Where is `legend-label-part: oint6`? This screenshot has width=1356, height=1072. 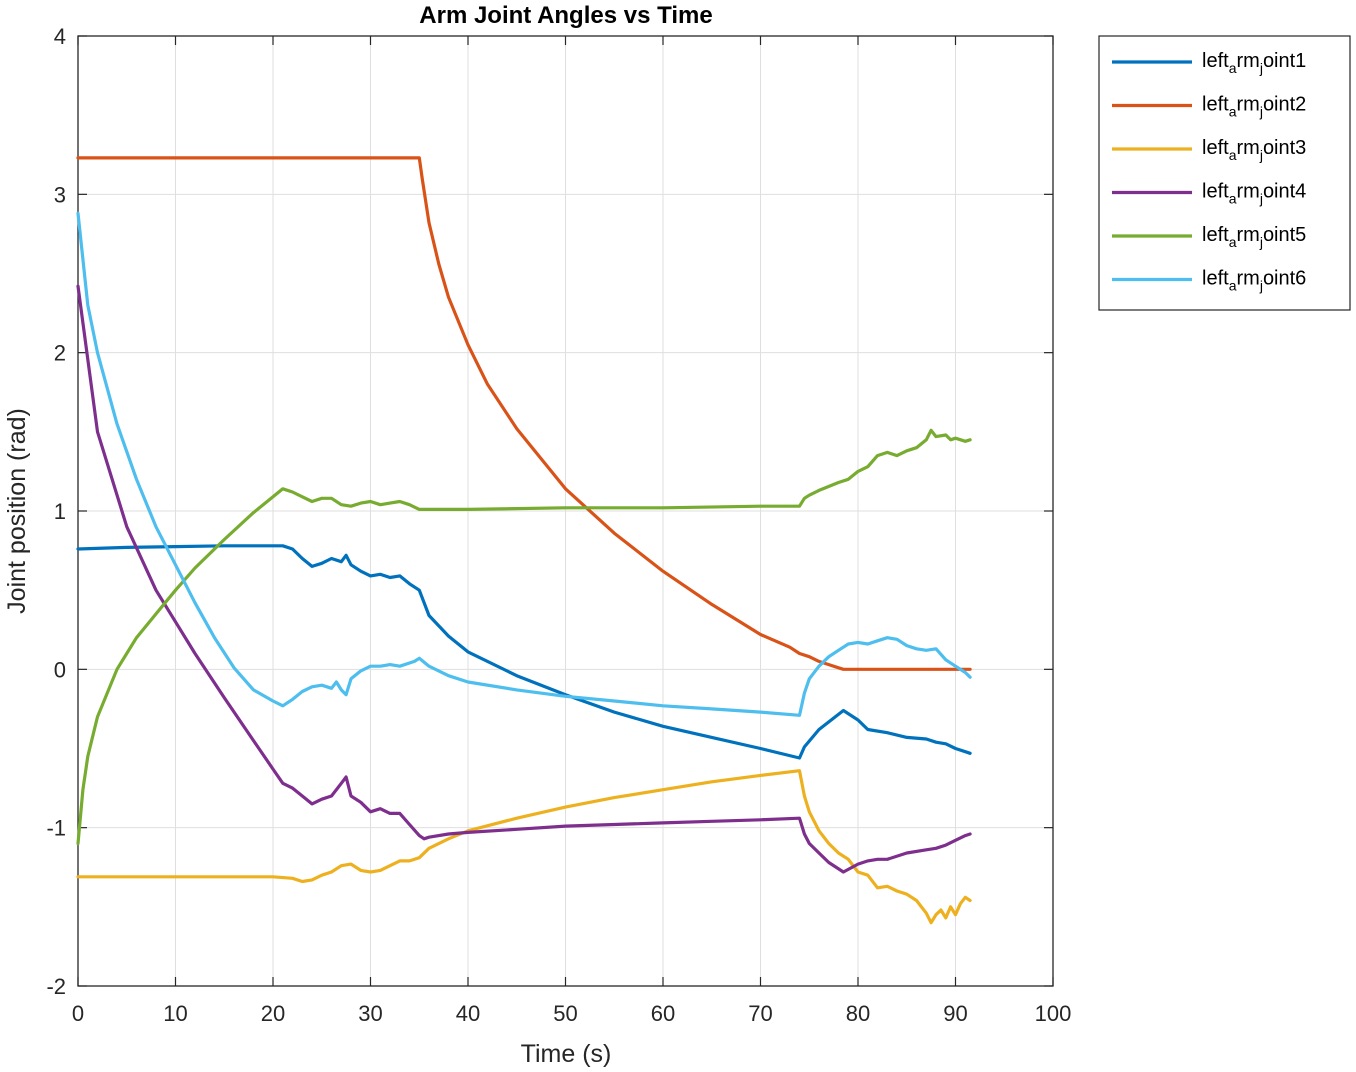 legend-label-part: oint6 is located at coordinates (1284, 279).